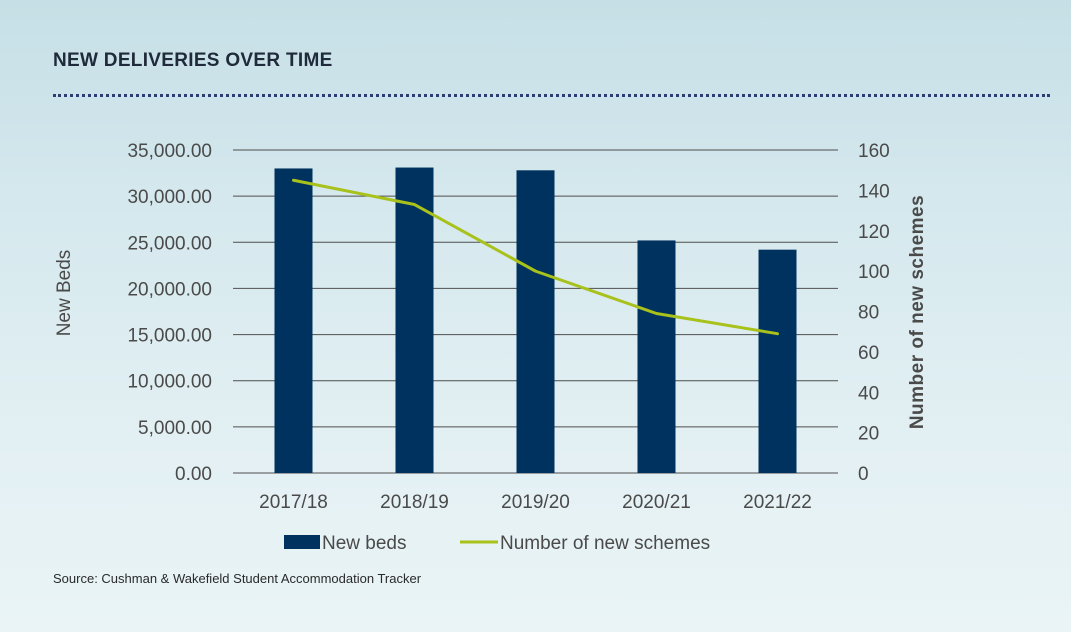 The height and width of the screenshot is (632, 1071). I want to click on y-tick-label-left: 5,000.00, so click(175, 428).